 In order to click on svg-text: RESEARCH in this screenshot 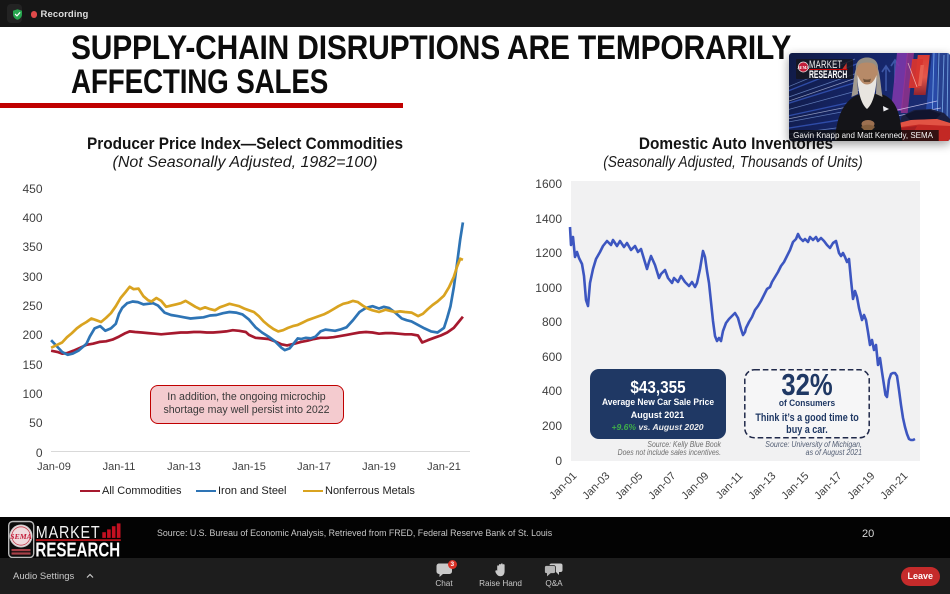, I will do `click(77, 548)`.